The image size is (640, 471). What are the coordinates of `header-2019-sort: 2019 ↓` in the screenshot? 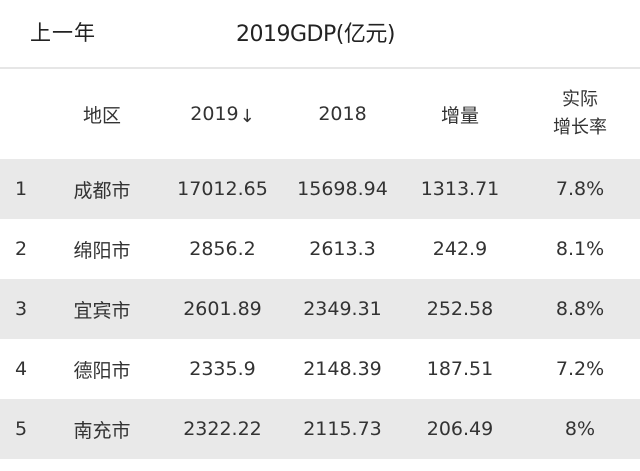 It's located at (222, 114).